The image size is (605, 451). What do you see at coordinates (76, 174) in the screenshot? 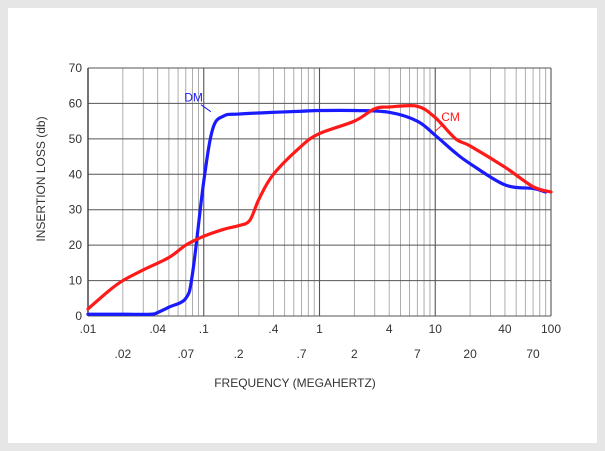
I see `y-tick-label: 40` at bounding box center [76, 174].